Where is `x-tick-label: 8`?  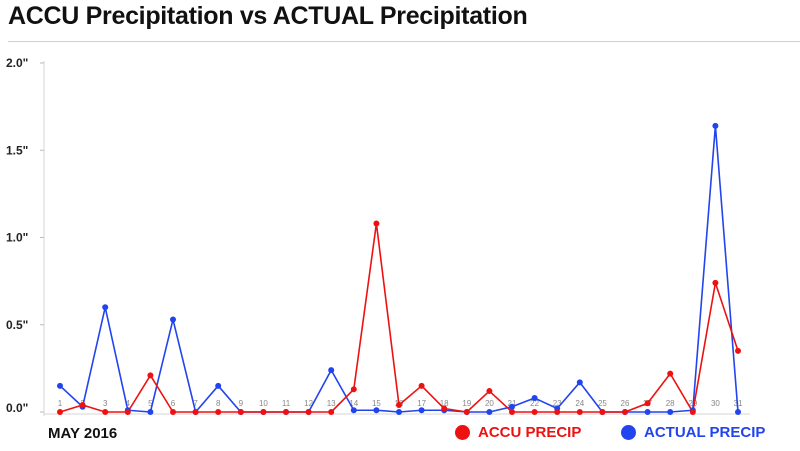
x-tick-label: 8 is located at coordinates (218, 403).